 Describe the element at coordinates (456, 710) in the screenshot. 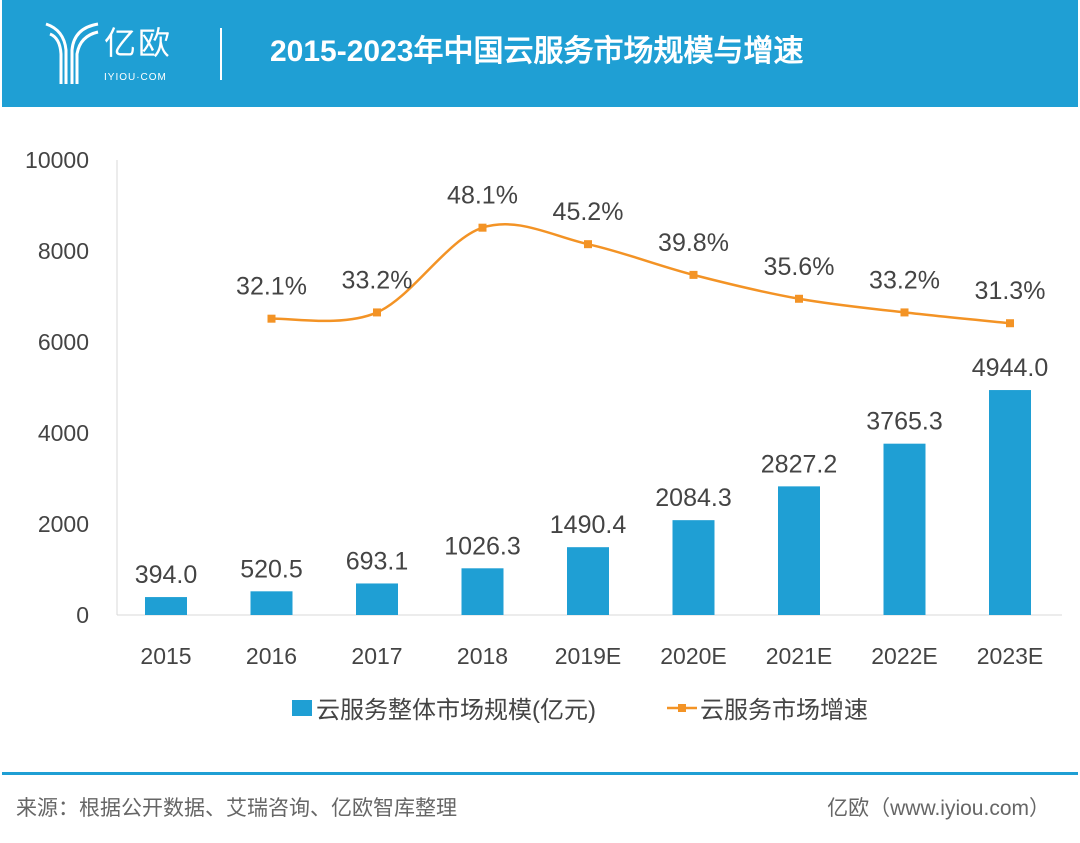

I see `legend-bar-label: 云服务整体市场规模(亿元)` at that location.